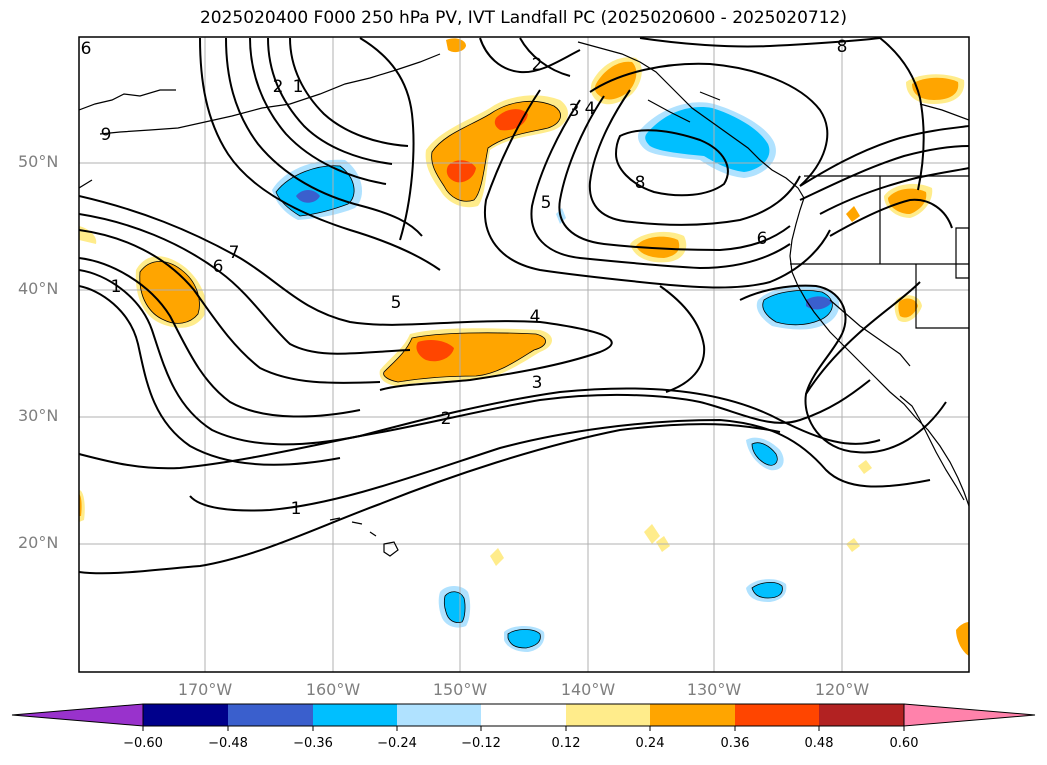 This screenshot has height=765, width=1047. Describe the element at coordinates (313, 743) in the screenshot. I see `colorbar-tick-label: −0.36` at that location.